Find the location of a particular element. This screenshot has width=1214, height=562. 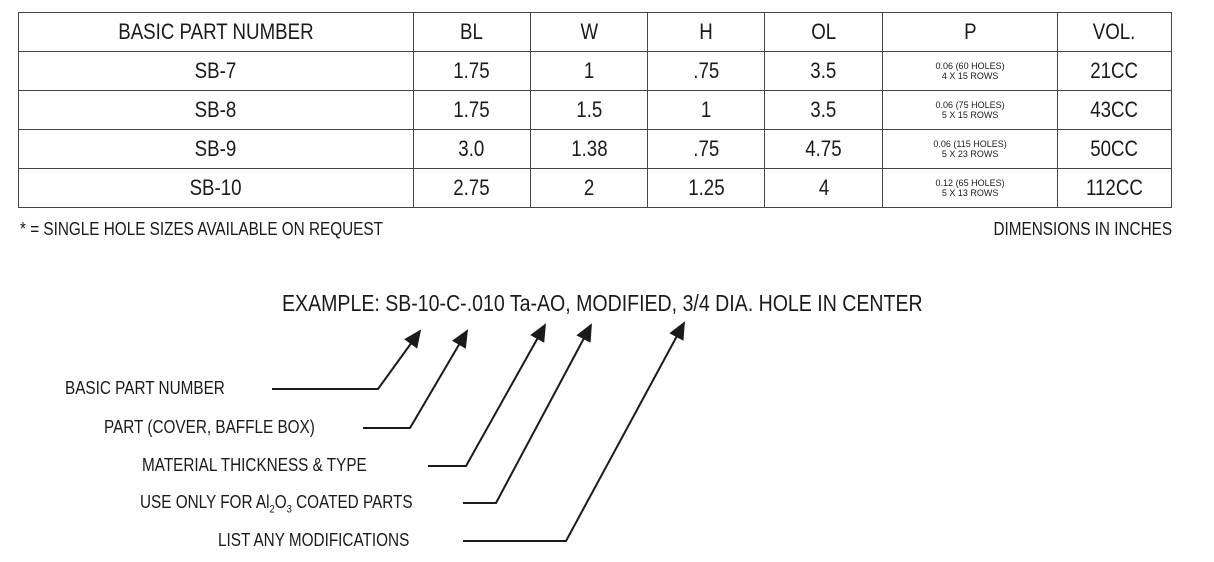

cell-w: 1.5 is located at coordinates (589, 110).